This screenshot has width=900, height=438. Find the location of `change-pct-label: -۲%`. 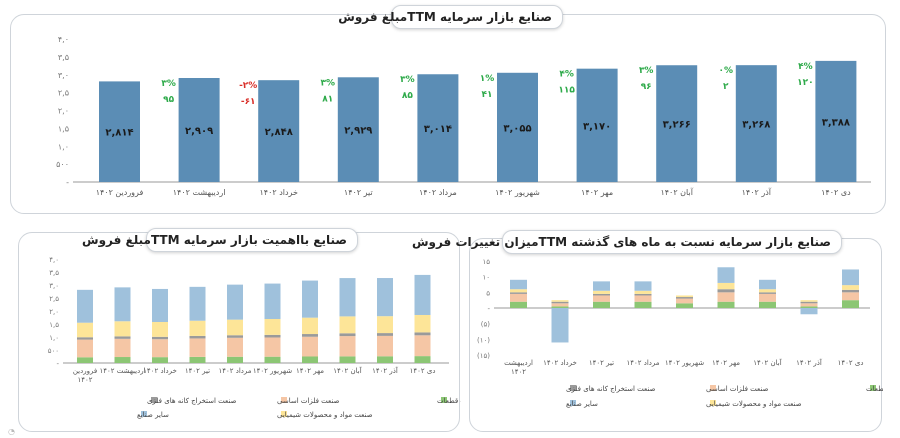

change-pct-label: -۲% is located at coordinates (248, 86).